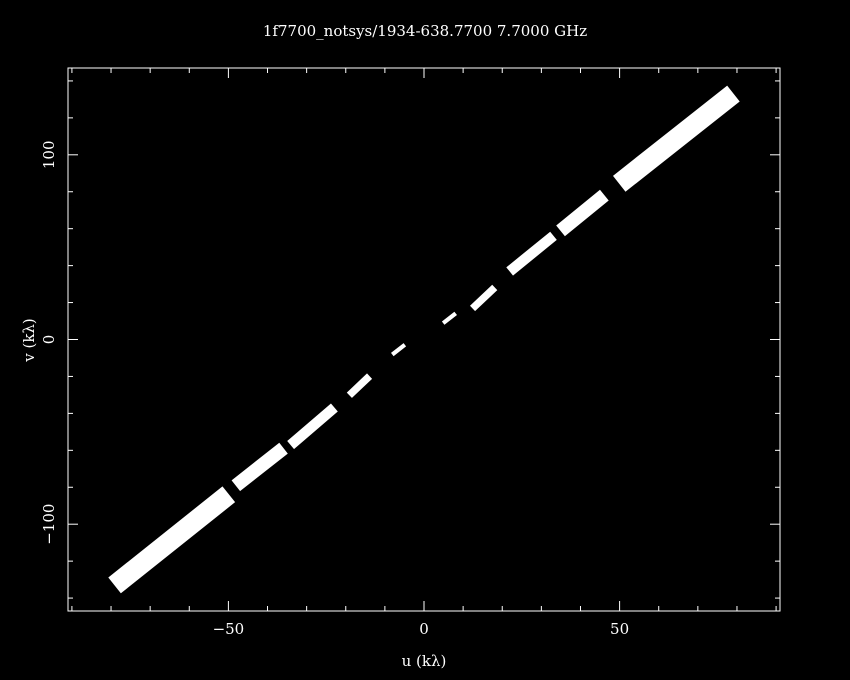 The image size is (850, 680). Describe the element at coordinates (425, 31) in the screenshot. I see `chart-title: 1f7700_notsys/1934-638.7700 7.7000 GHz` at that location.